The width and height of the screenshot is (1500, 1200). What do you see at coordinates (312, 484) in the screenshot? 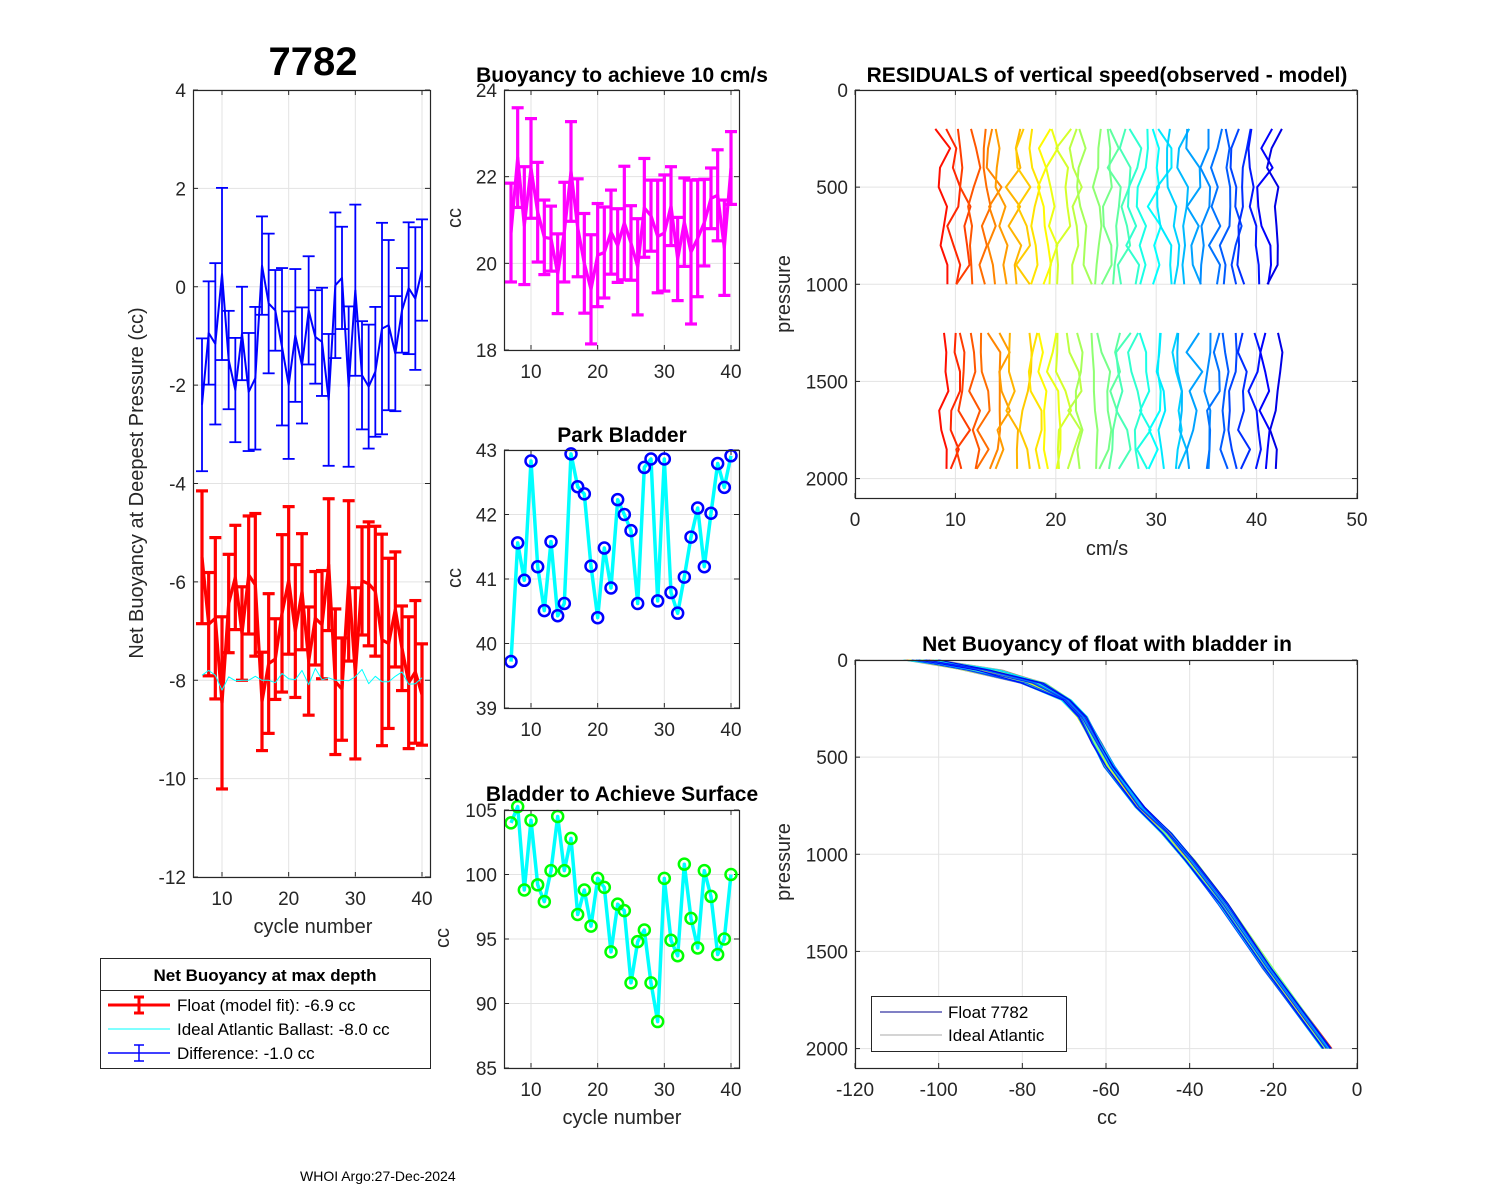
I see `net-buoyancy-frame` at bounding box center [312, 484].